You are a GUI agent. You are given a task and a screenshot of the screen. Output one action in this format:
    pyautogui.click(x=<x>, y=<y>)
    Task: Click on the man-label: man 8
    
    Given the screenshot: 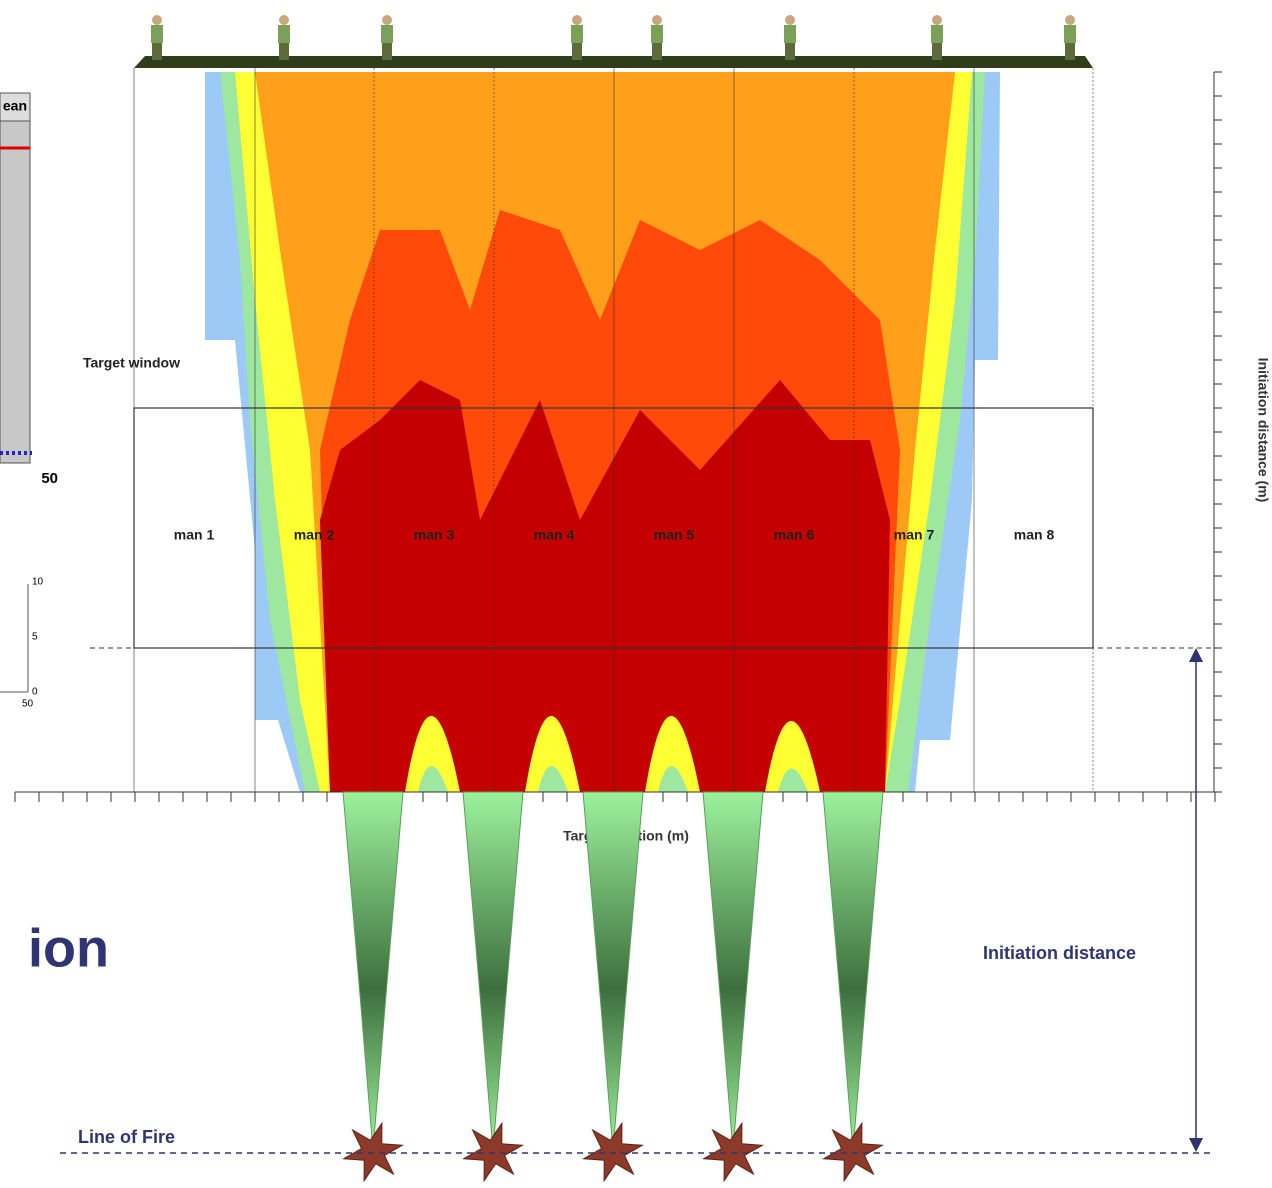 What is the action you would take?
    pyautogui.click(x=1034, y=535)
    